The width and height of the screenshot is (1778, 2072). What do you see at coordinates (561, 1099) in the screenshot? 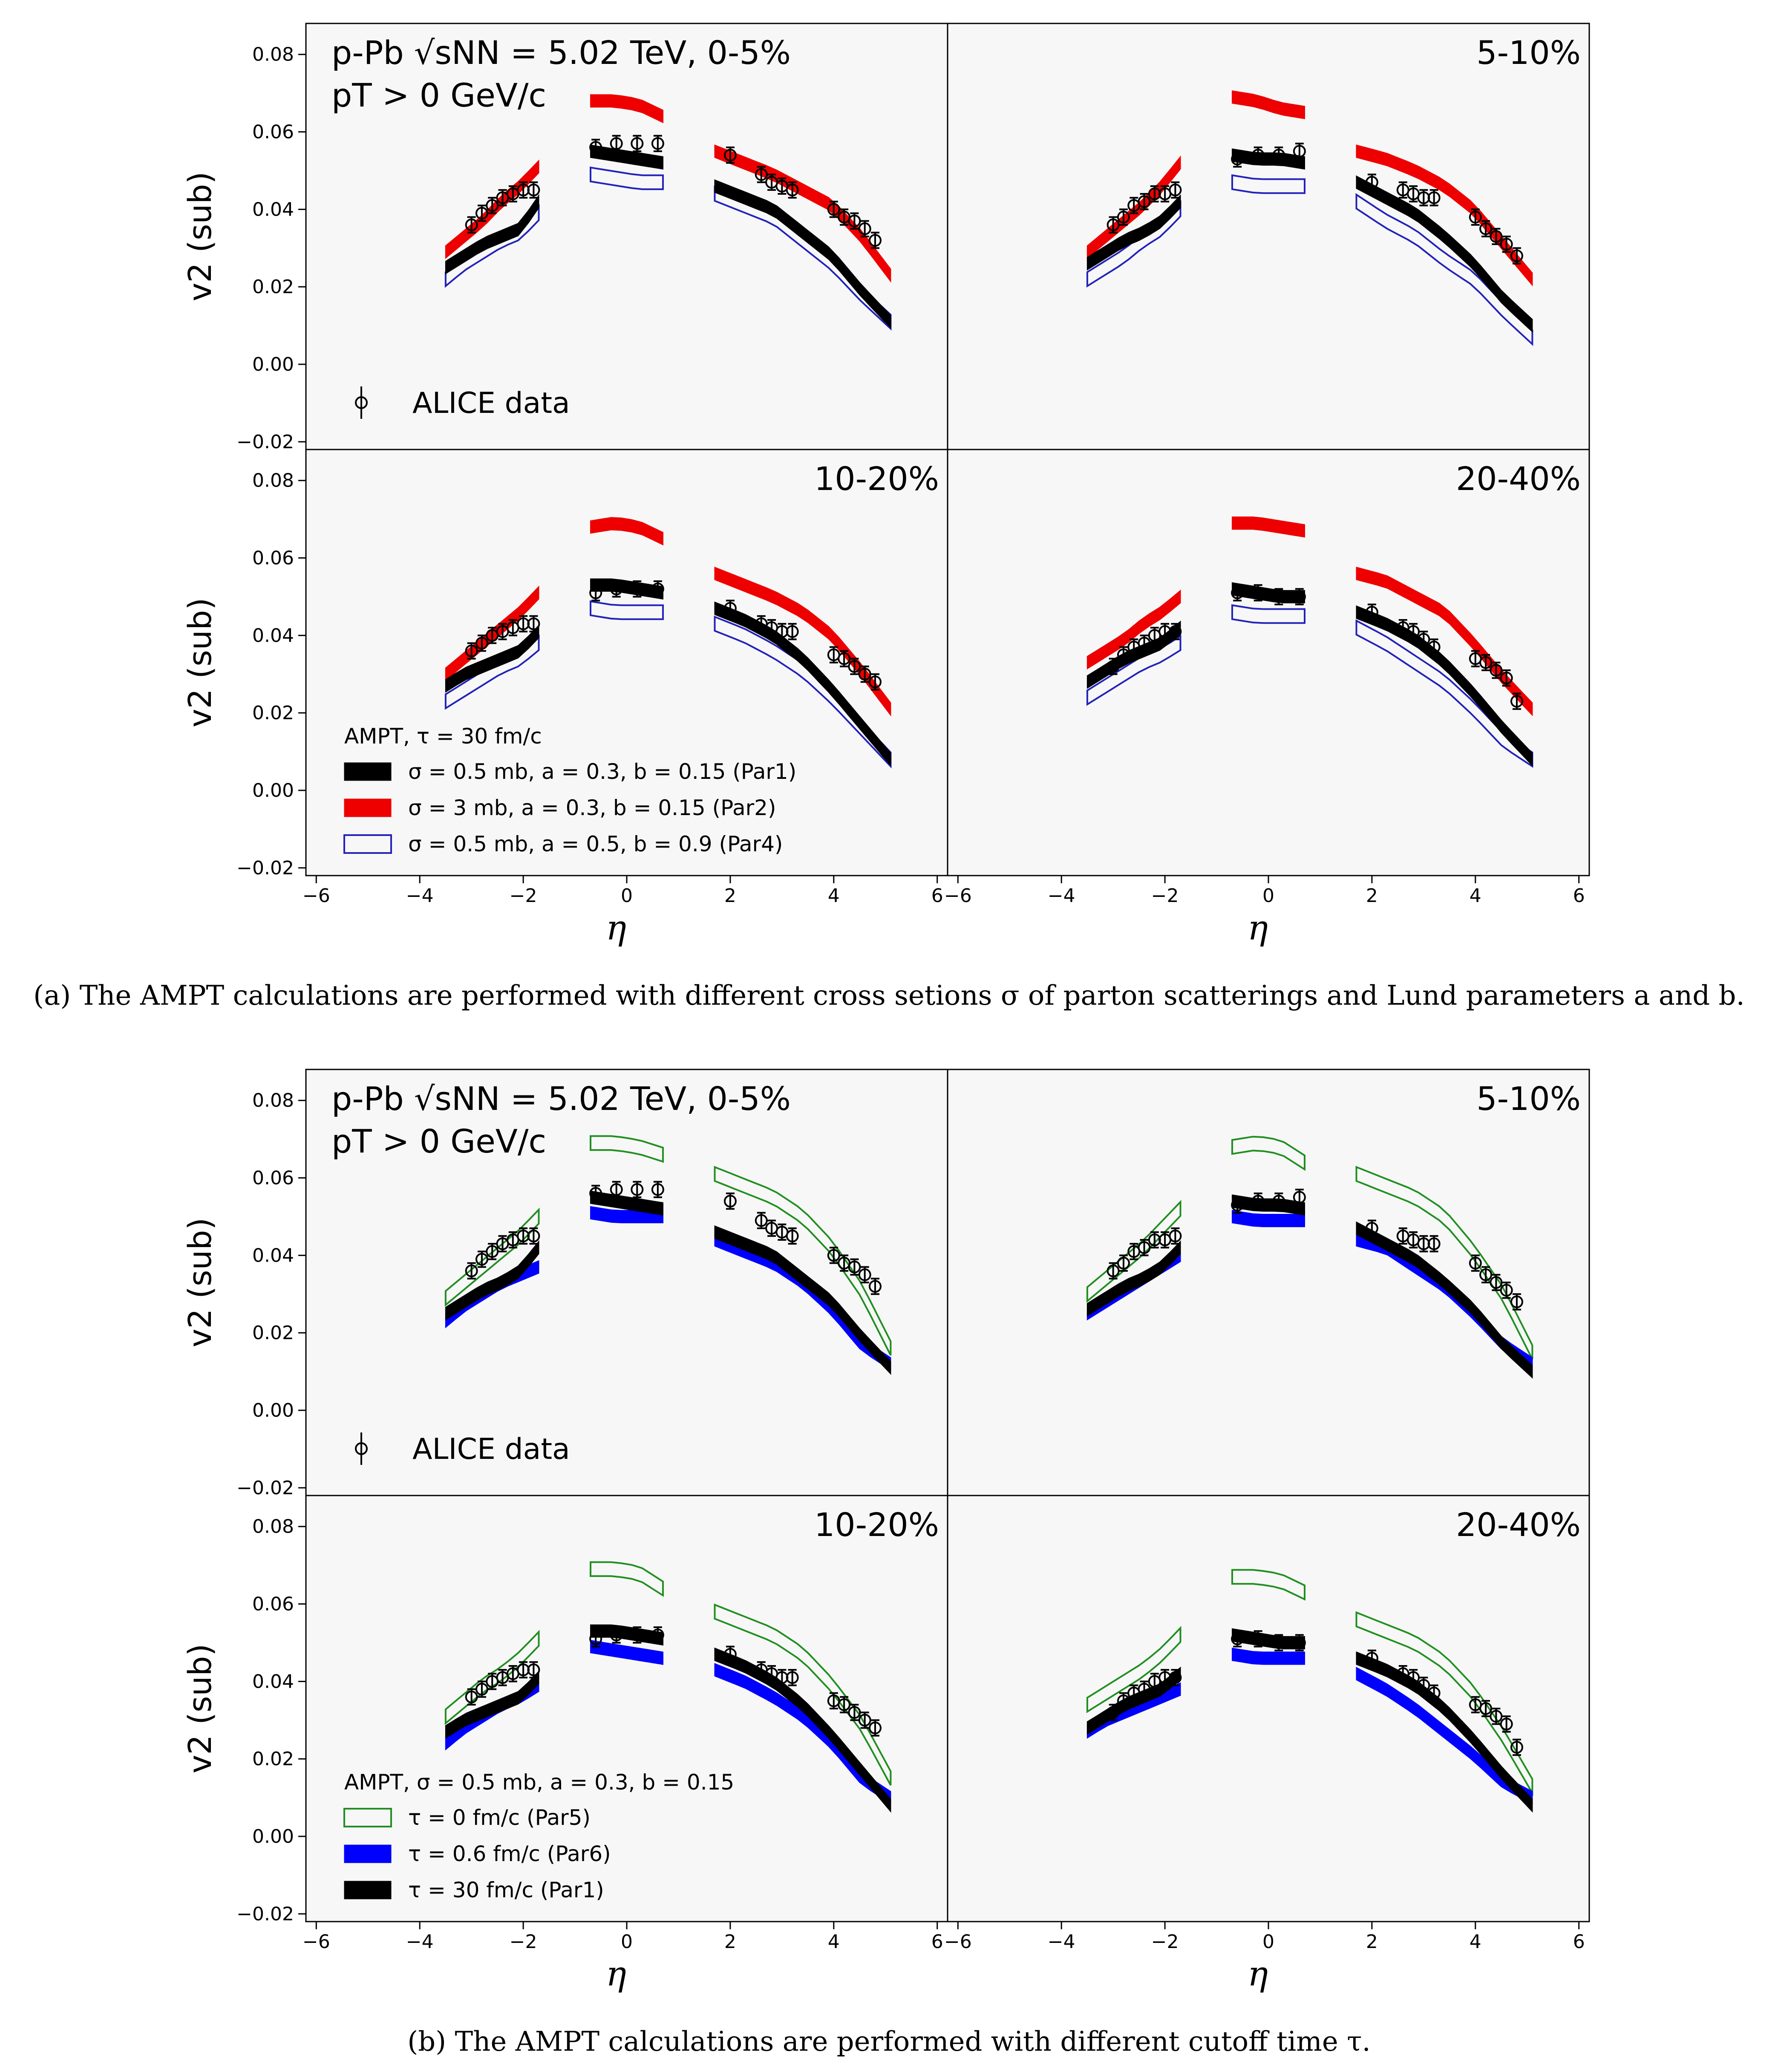
I see `header-energy-label: p-Pb √sNN = 5.02 TeV, 0-5%` at bounding box center [561, 1099].